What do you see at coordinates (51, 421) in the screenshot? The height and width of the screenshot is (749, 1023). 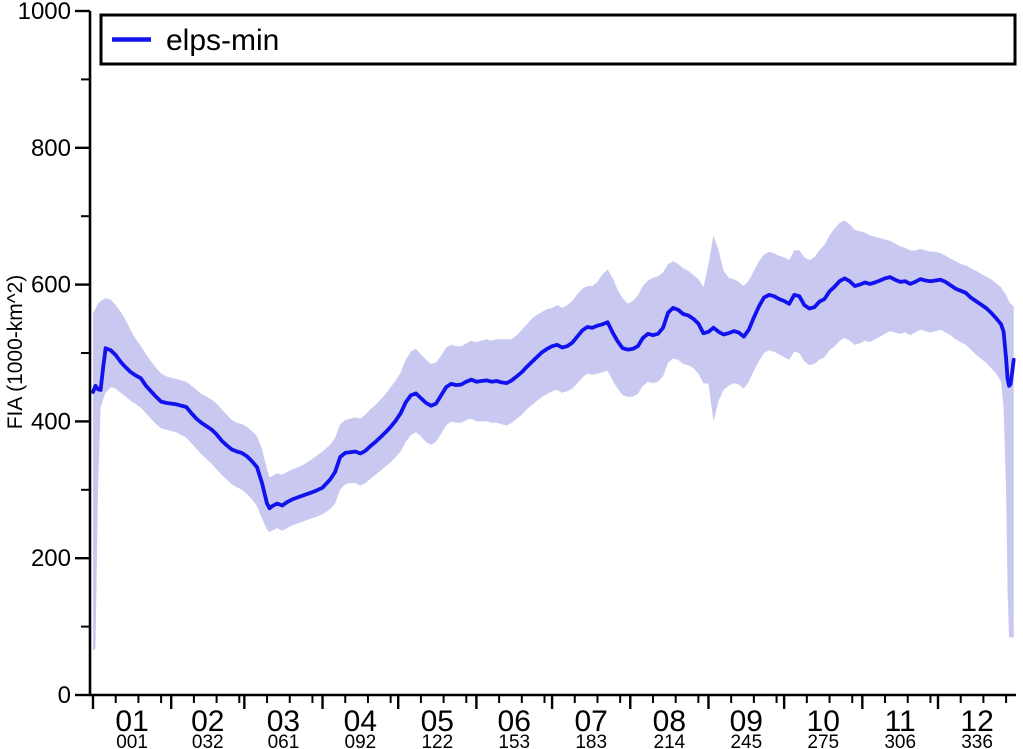 I see `y-tick-label: 400` at bounding box center [51, 421].